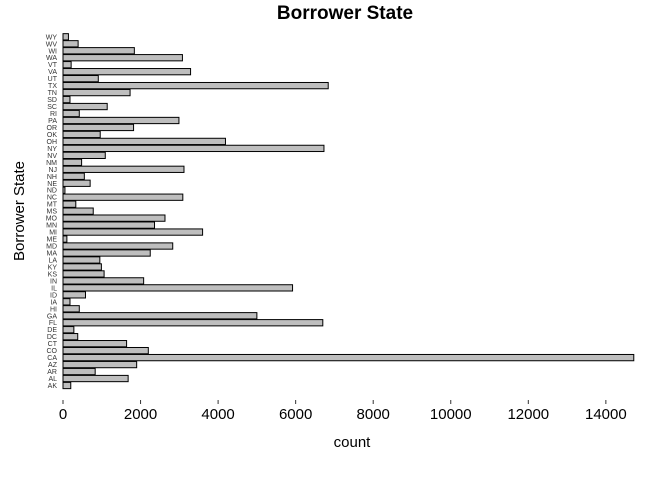 The image size is (672, 480). I want to click on y-tick-label: NH, so click(52, 177).